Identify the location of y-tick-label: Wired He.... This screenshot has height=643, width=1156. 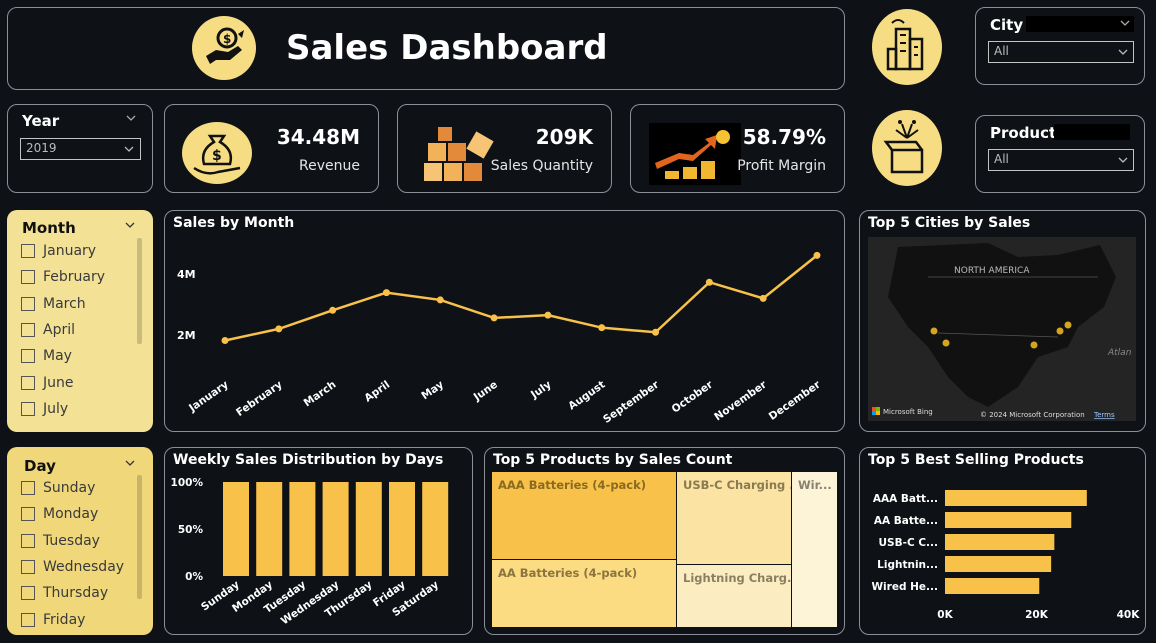
(904, 587).